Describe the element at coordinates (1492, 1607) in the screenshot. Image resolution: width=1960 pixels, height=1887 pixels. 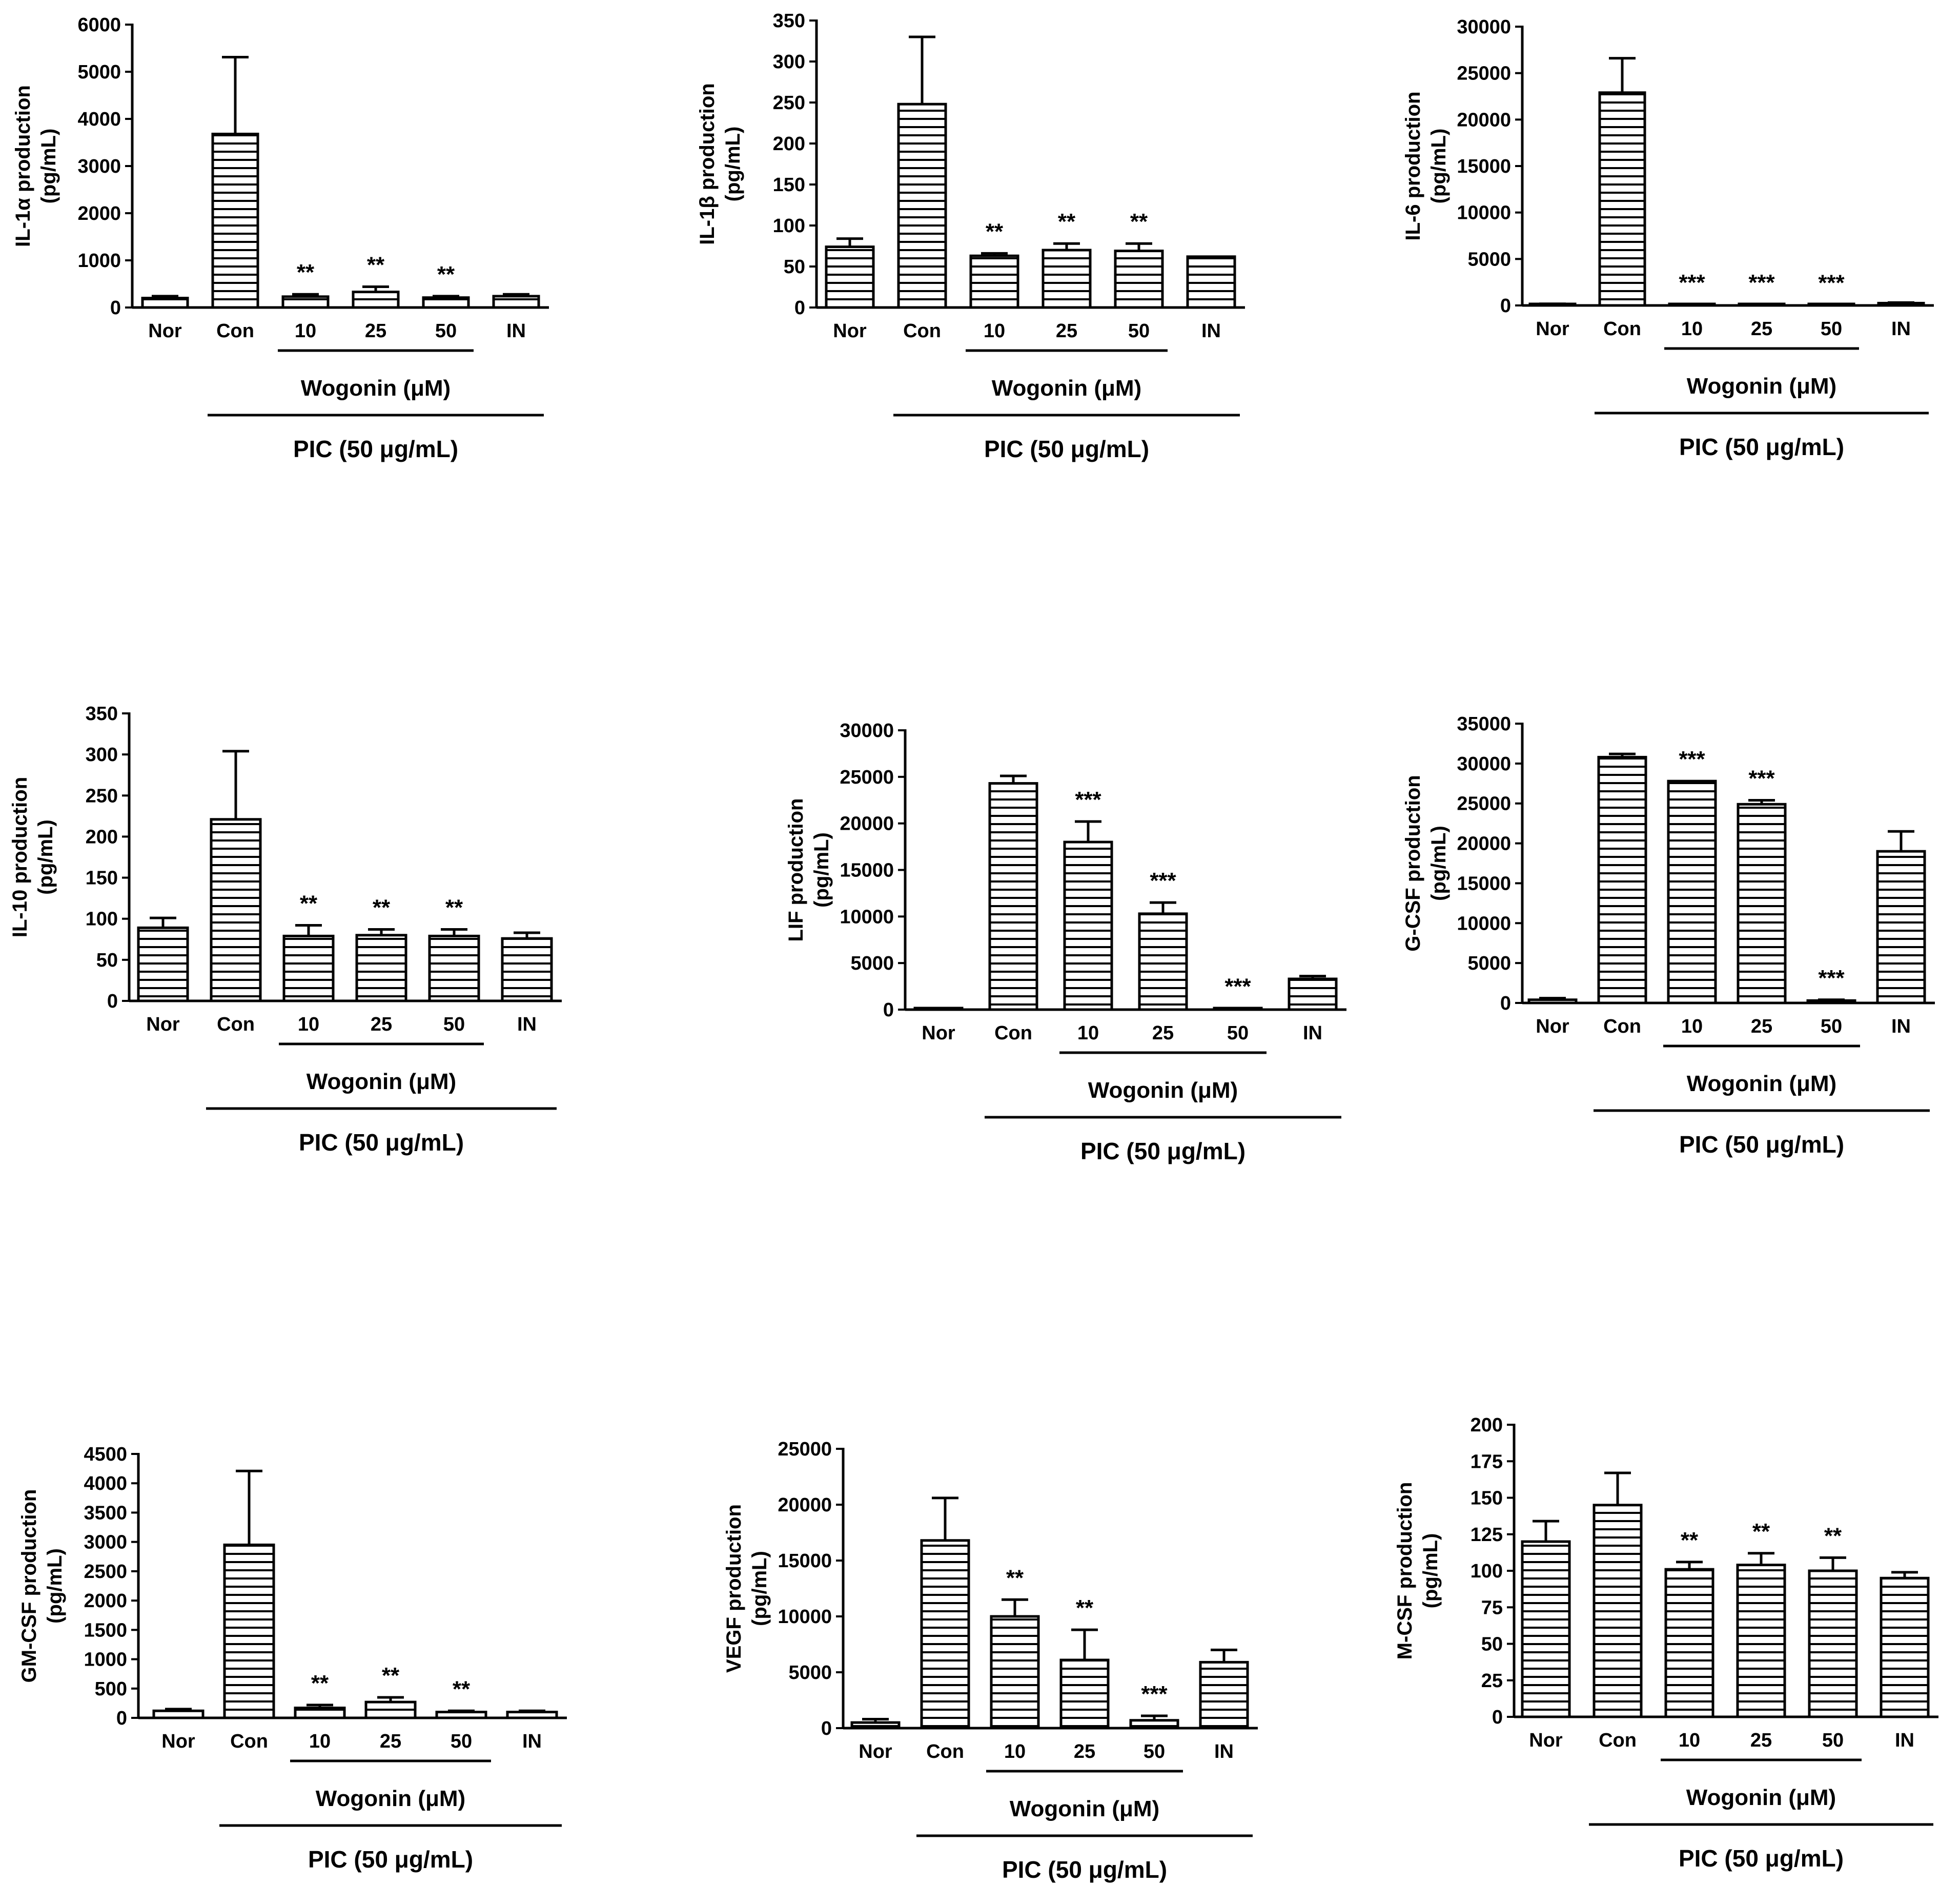
I see `y-tick-label: 75` at that location.